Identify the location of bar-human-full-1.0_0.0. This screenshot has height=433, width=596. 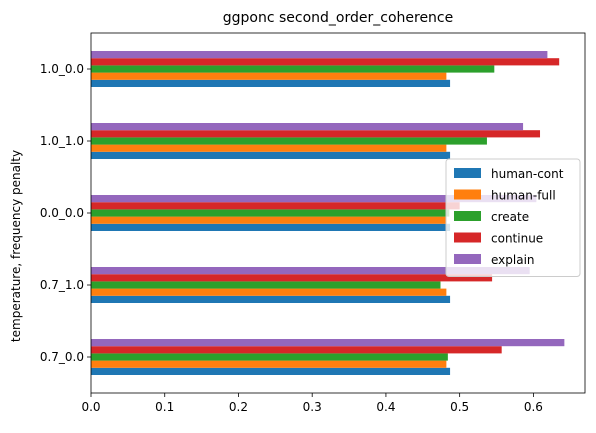
(269, 76).